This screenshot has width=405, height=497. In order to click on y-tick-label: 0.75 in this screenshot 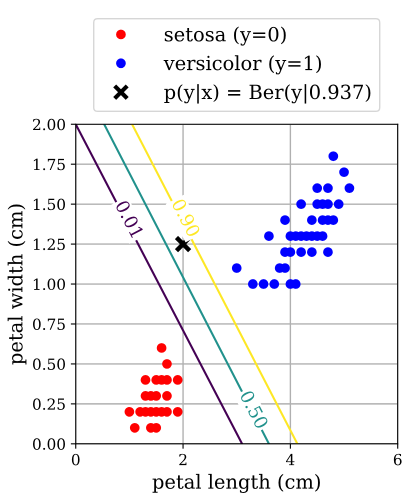, I will do `click(49, 324)`.